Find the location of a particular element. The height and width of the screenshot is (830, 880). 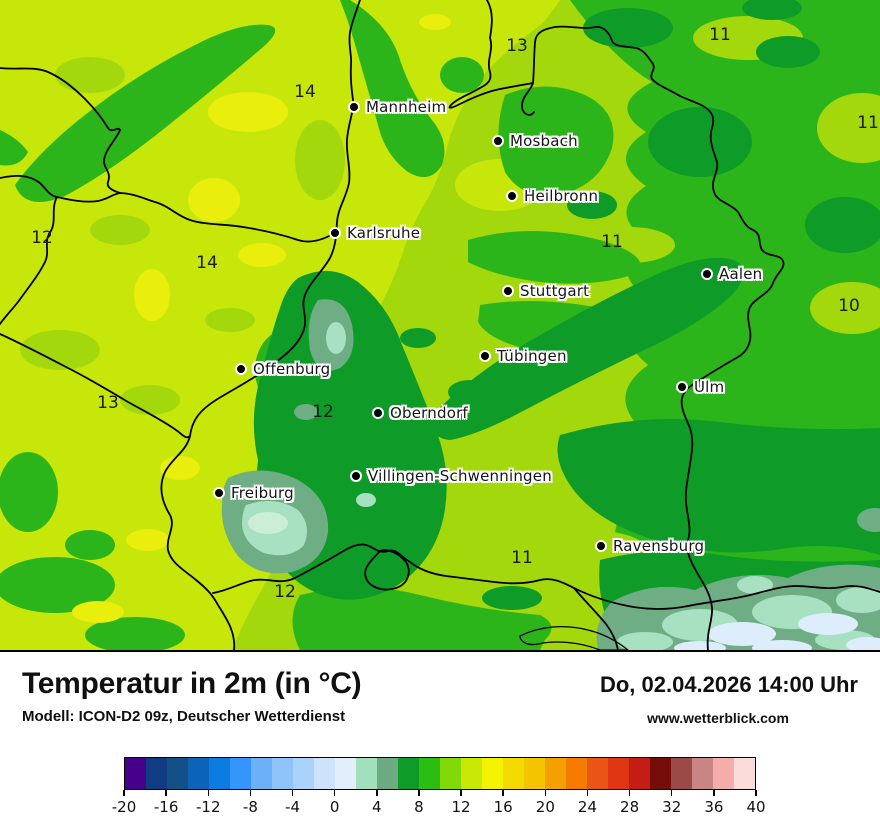

scale-tick-label: 8 is located at coordinates (419, 807).